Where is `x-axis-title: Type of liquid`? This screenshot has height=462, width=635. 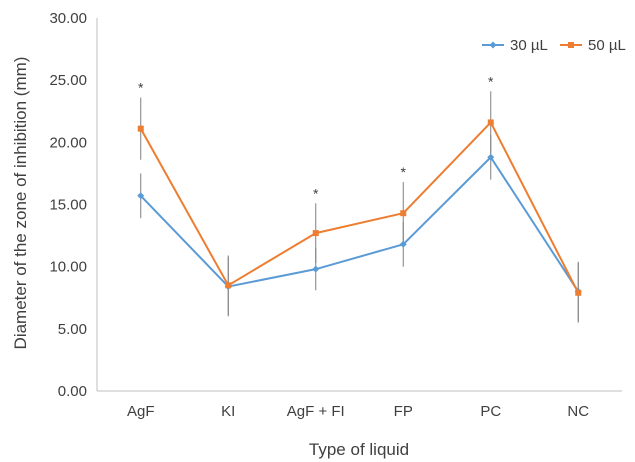 x-axis-title: Type of liquid is located at coordinates (359, 449).